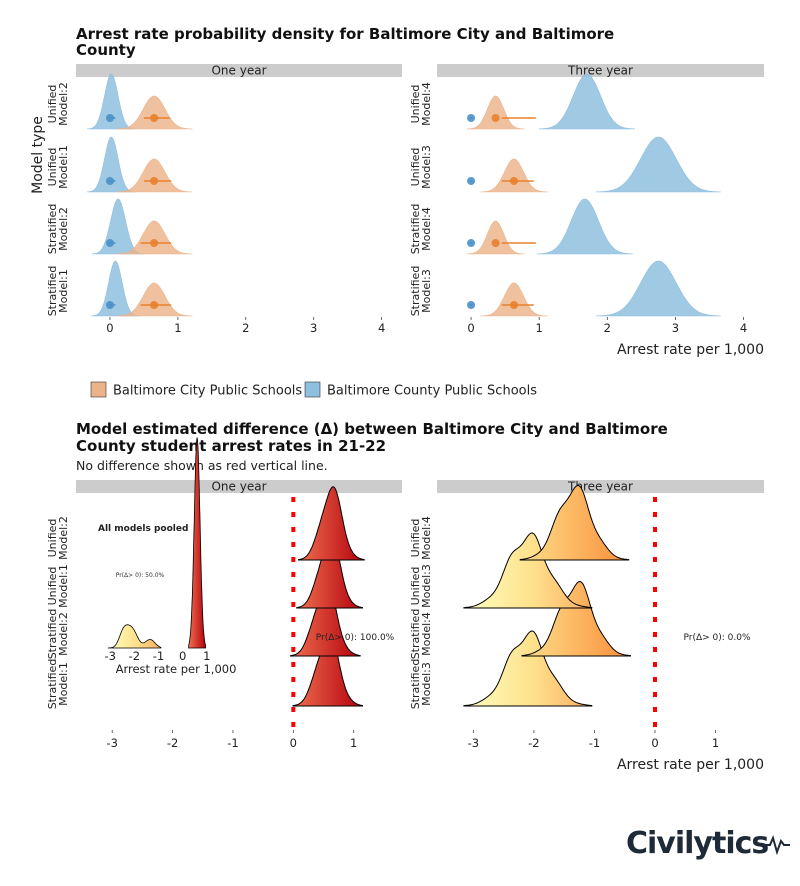 The width and height of the screenshot is (800, 886). I want to click on row-label: UnifiedModel:1, so click(58, 586).